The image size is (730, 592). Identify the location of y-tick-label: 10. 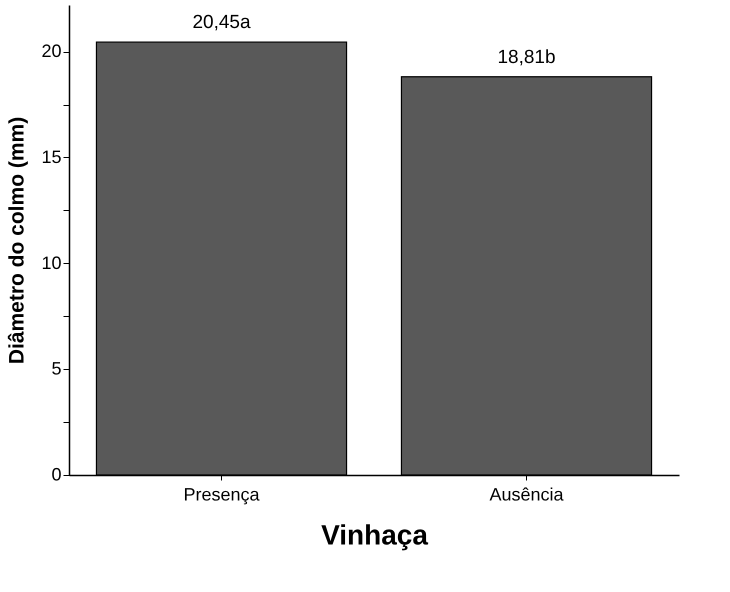
(51, 262).